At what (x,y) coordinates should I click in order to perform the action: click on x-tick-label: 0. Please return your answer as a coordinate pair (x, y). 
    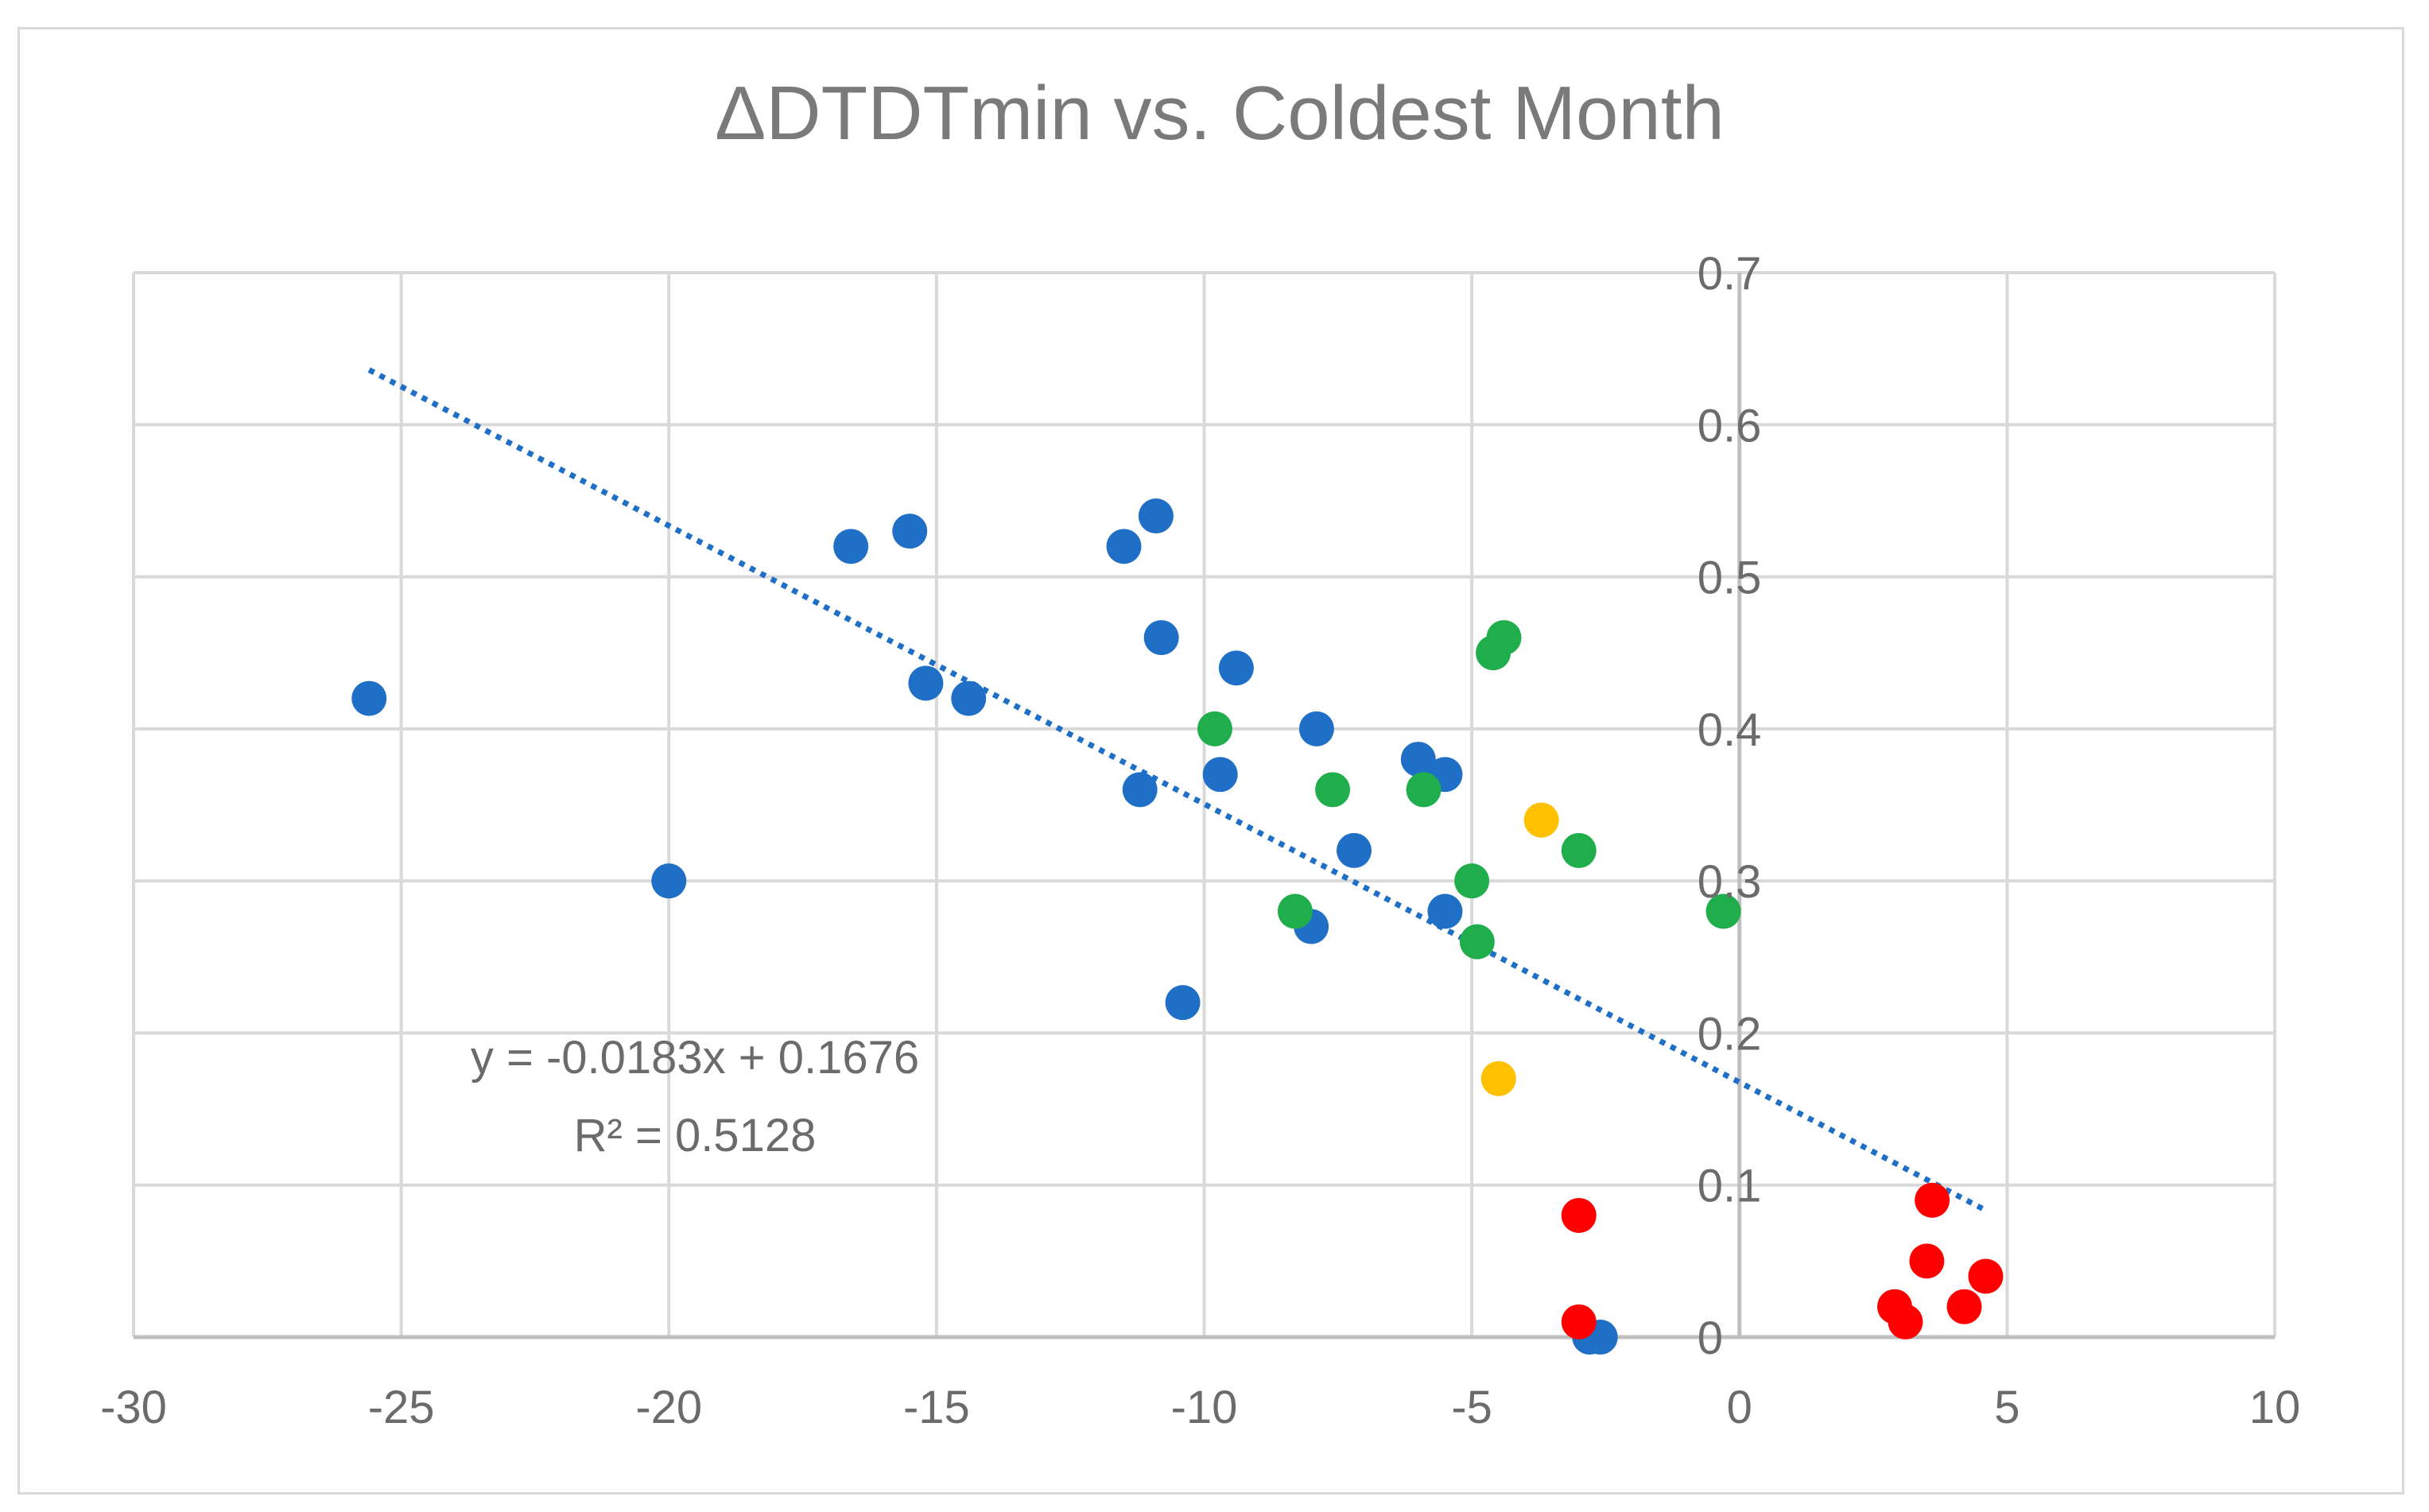
    Looking at the image, I should click on (1740, 1407).